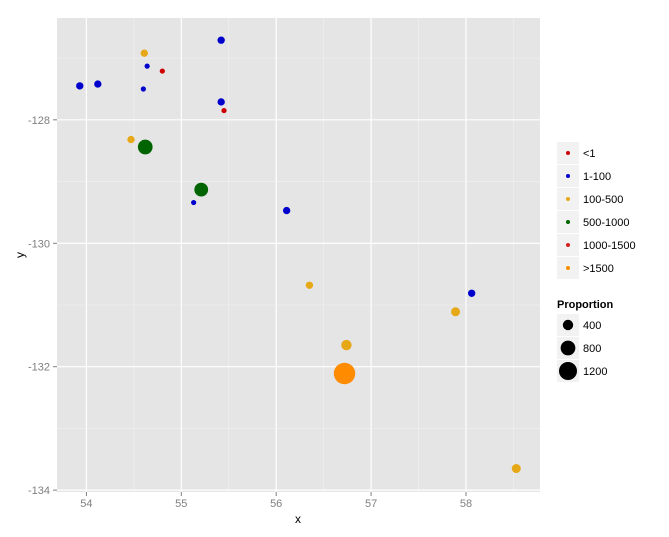 This screenshot has width=669, height=537. Describe the element at coordinates (592, 349) in the screenshot. I see `size-legend-label: 800` at that location.